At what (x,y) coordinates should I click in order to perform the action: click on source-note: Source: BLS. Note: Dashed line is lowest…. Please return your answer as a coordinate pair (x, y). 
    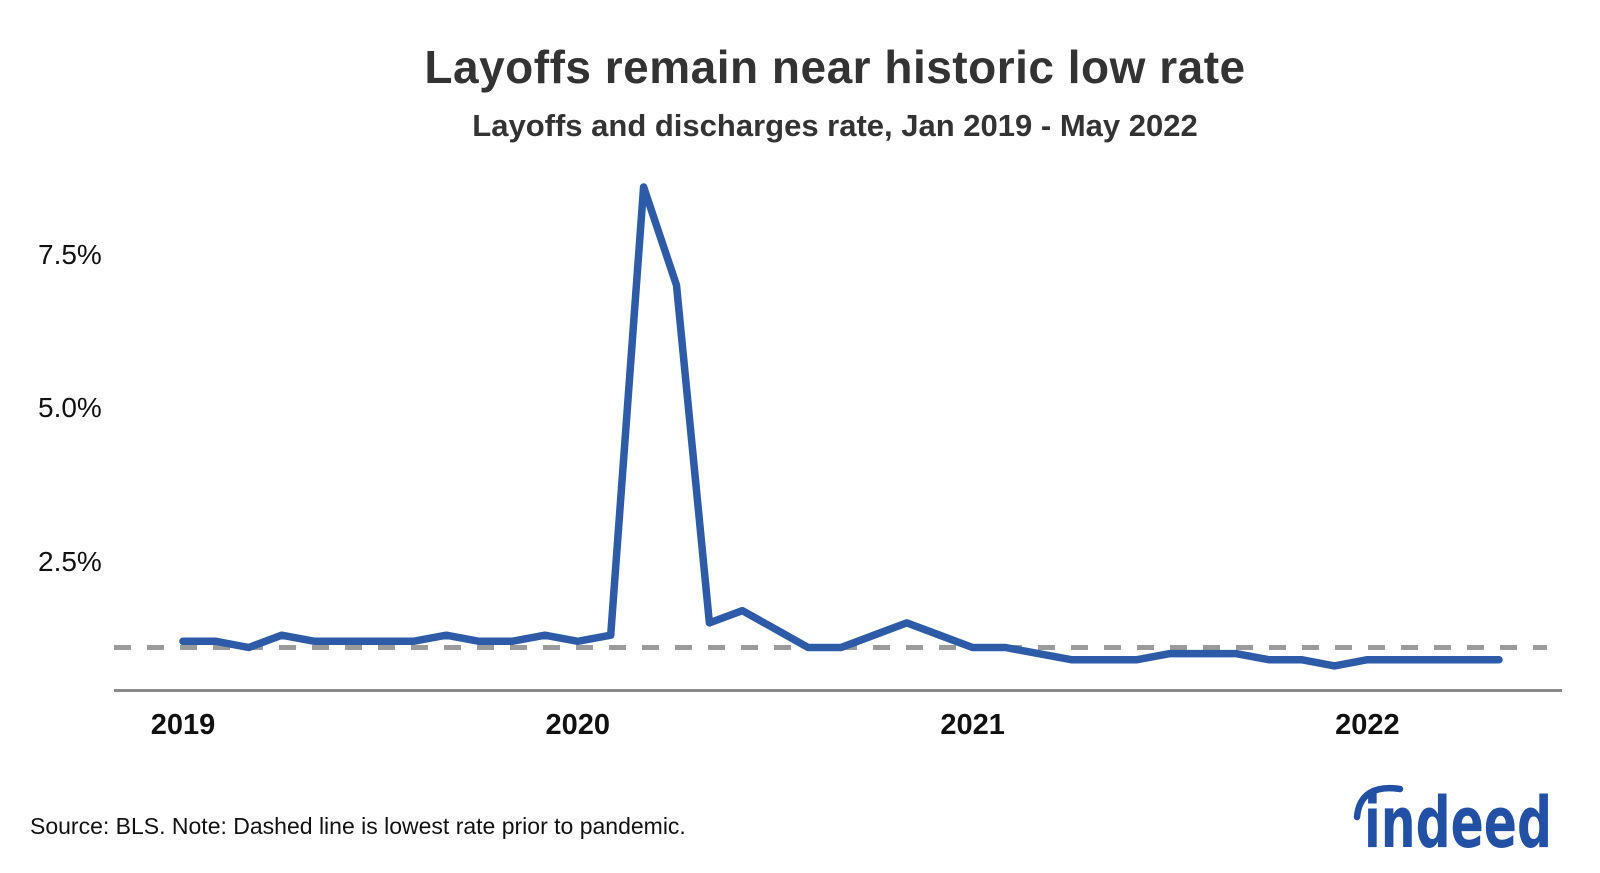
    Looking at the image, I should click on (358, 826).